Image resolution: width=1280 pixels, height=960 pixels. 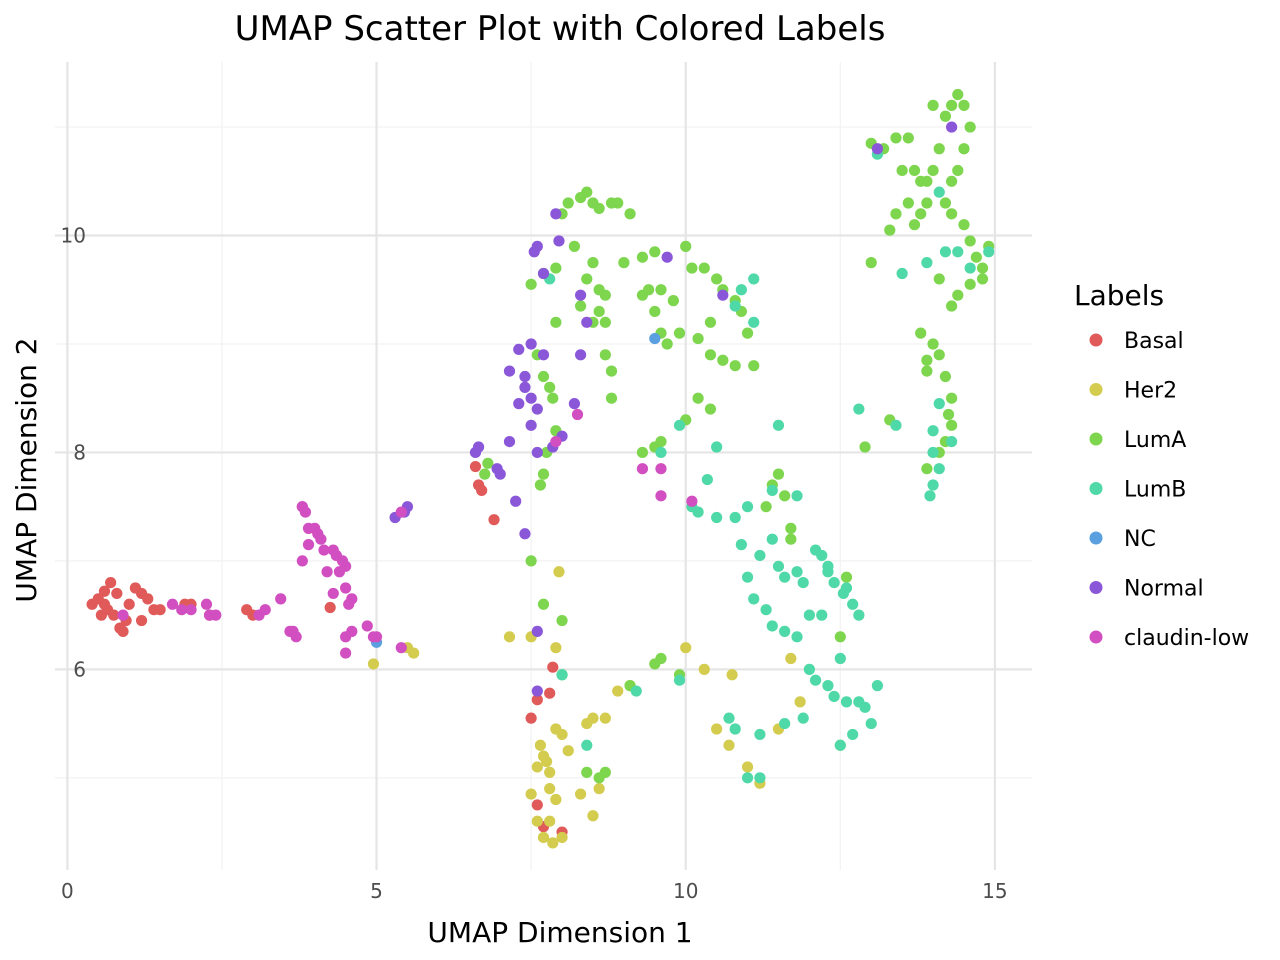 What do you see at coordinates (559, 932) in the screenshot?
I see `x-axis-title: UMAP Dimension 1` at bounding box center [559, 932].